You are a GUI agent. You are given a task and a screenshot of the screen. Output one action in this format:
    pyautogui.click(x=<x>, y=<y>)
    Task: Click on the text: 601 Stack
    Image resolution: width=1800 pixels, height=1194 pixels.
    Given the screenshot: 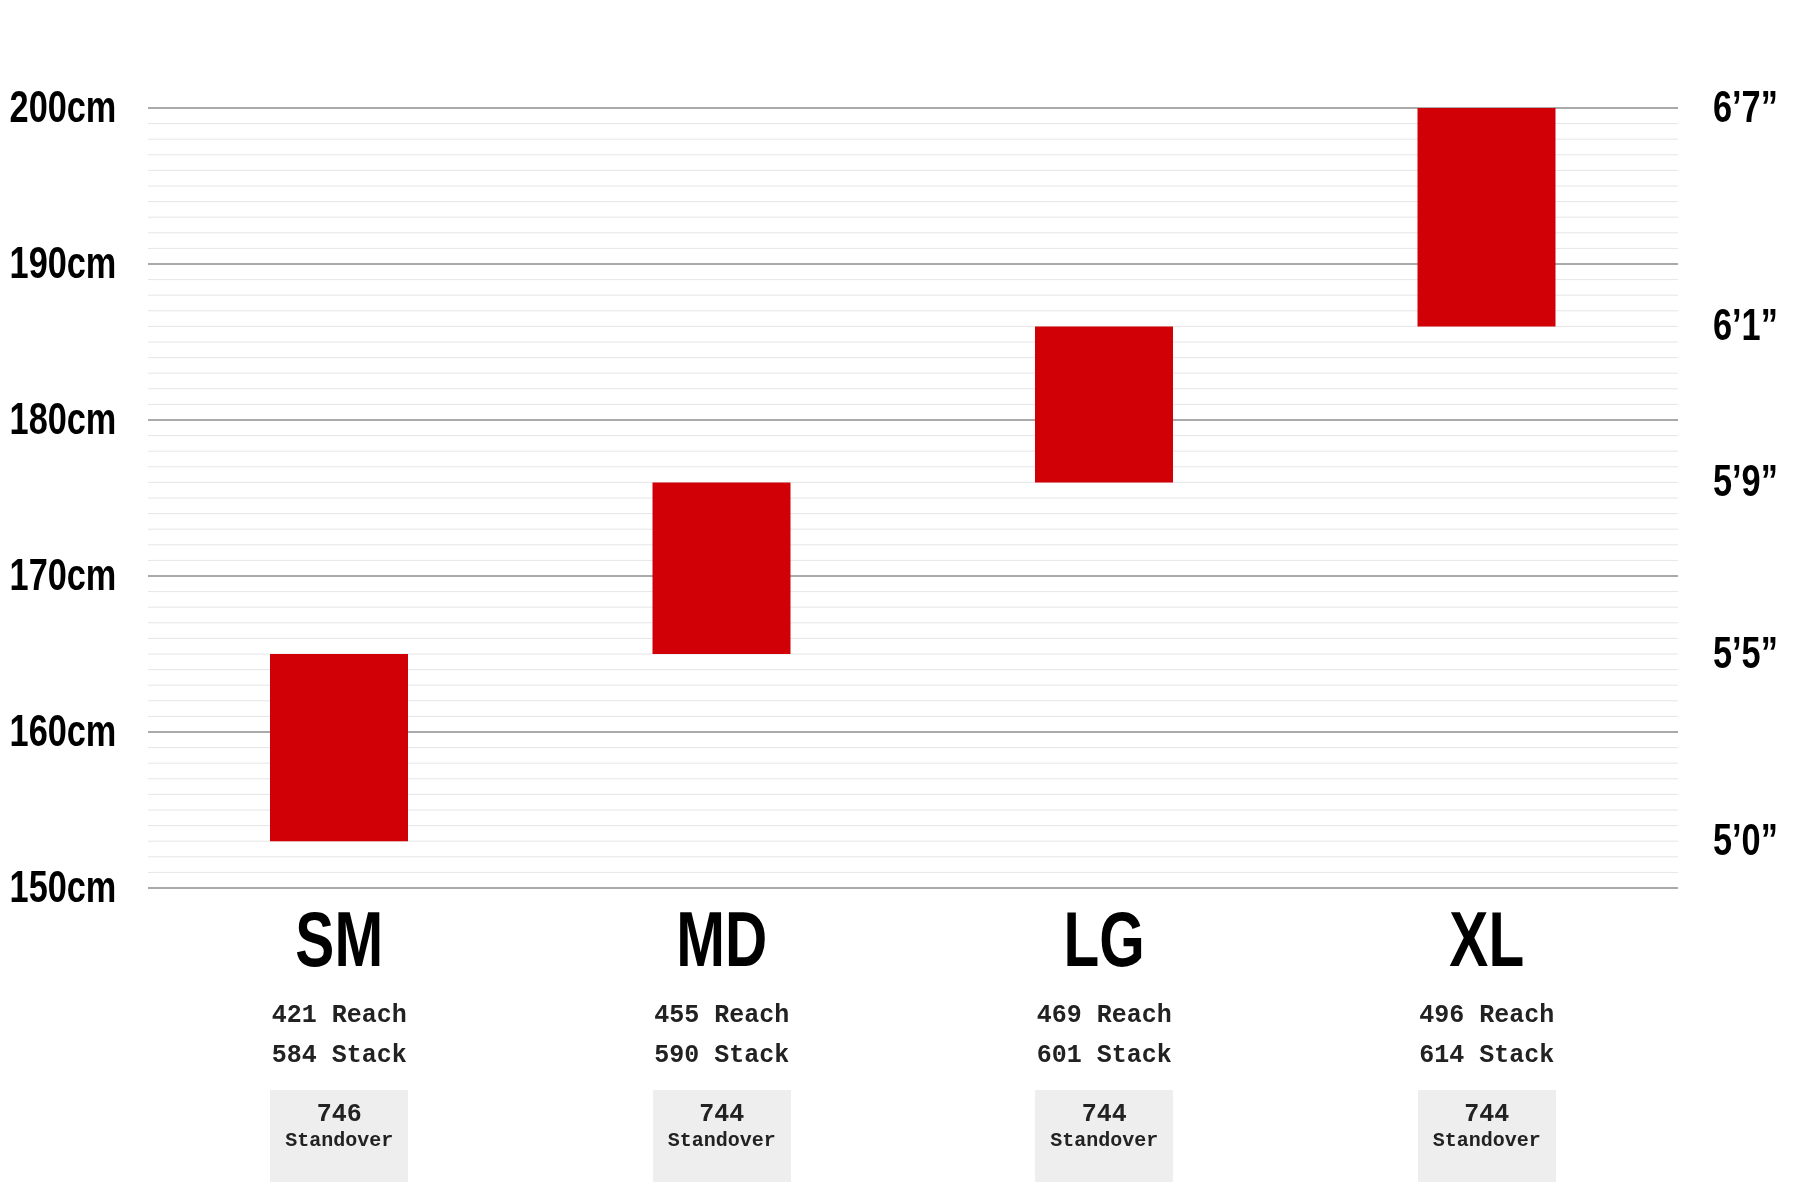 What is the action you would take?
    pyautogui.click(x=1104, y=1056)
    